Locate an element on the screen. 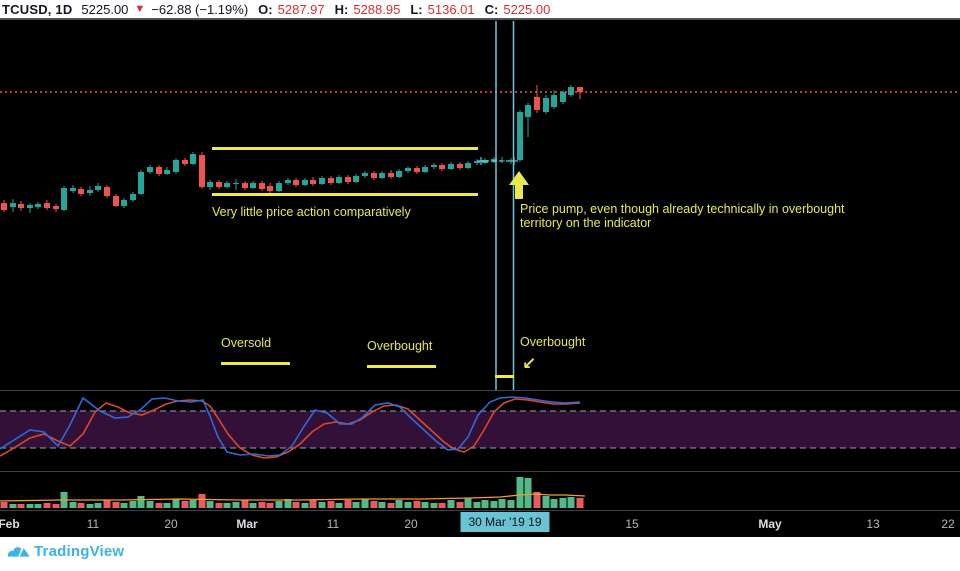 The height and width of the screenshot is (571, 960). open-label: O: is located at coordinates (265, 9).